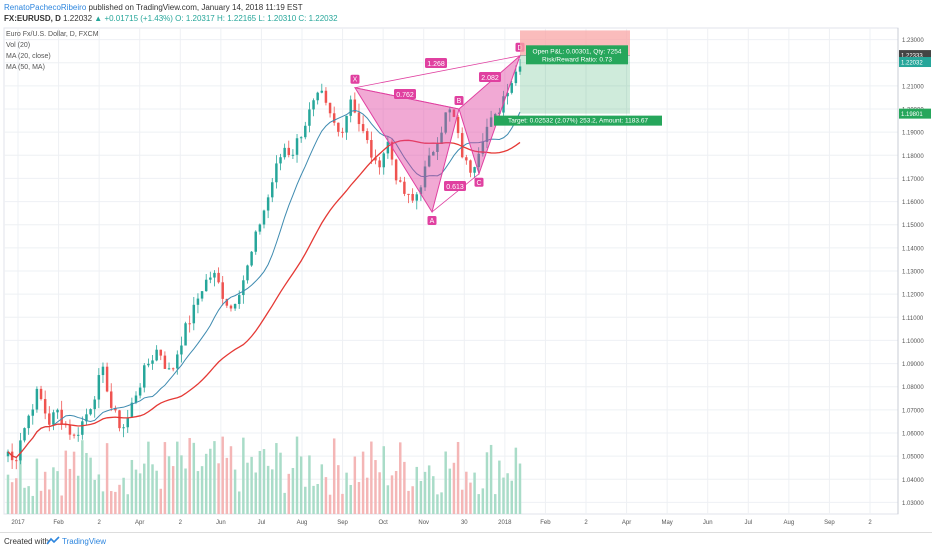 This screenshot has width=932, height=551. I want to click on pattern-point-label: B, so click(459, 101).